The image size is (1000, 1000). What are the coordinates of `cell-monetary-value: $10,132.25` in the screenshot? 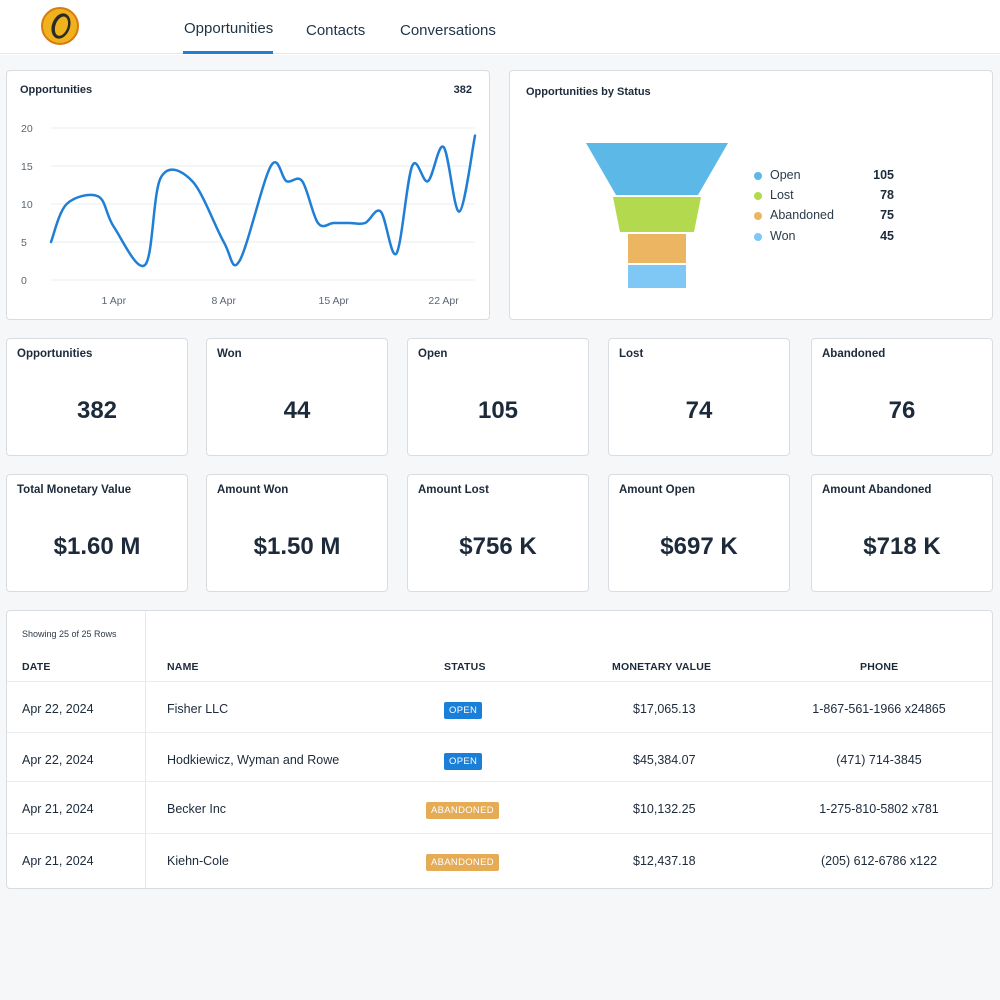 It's located at (664, 809).